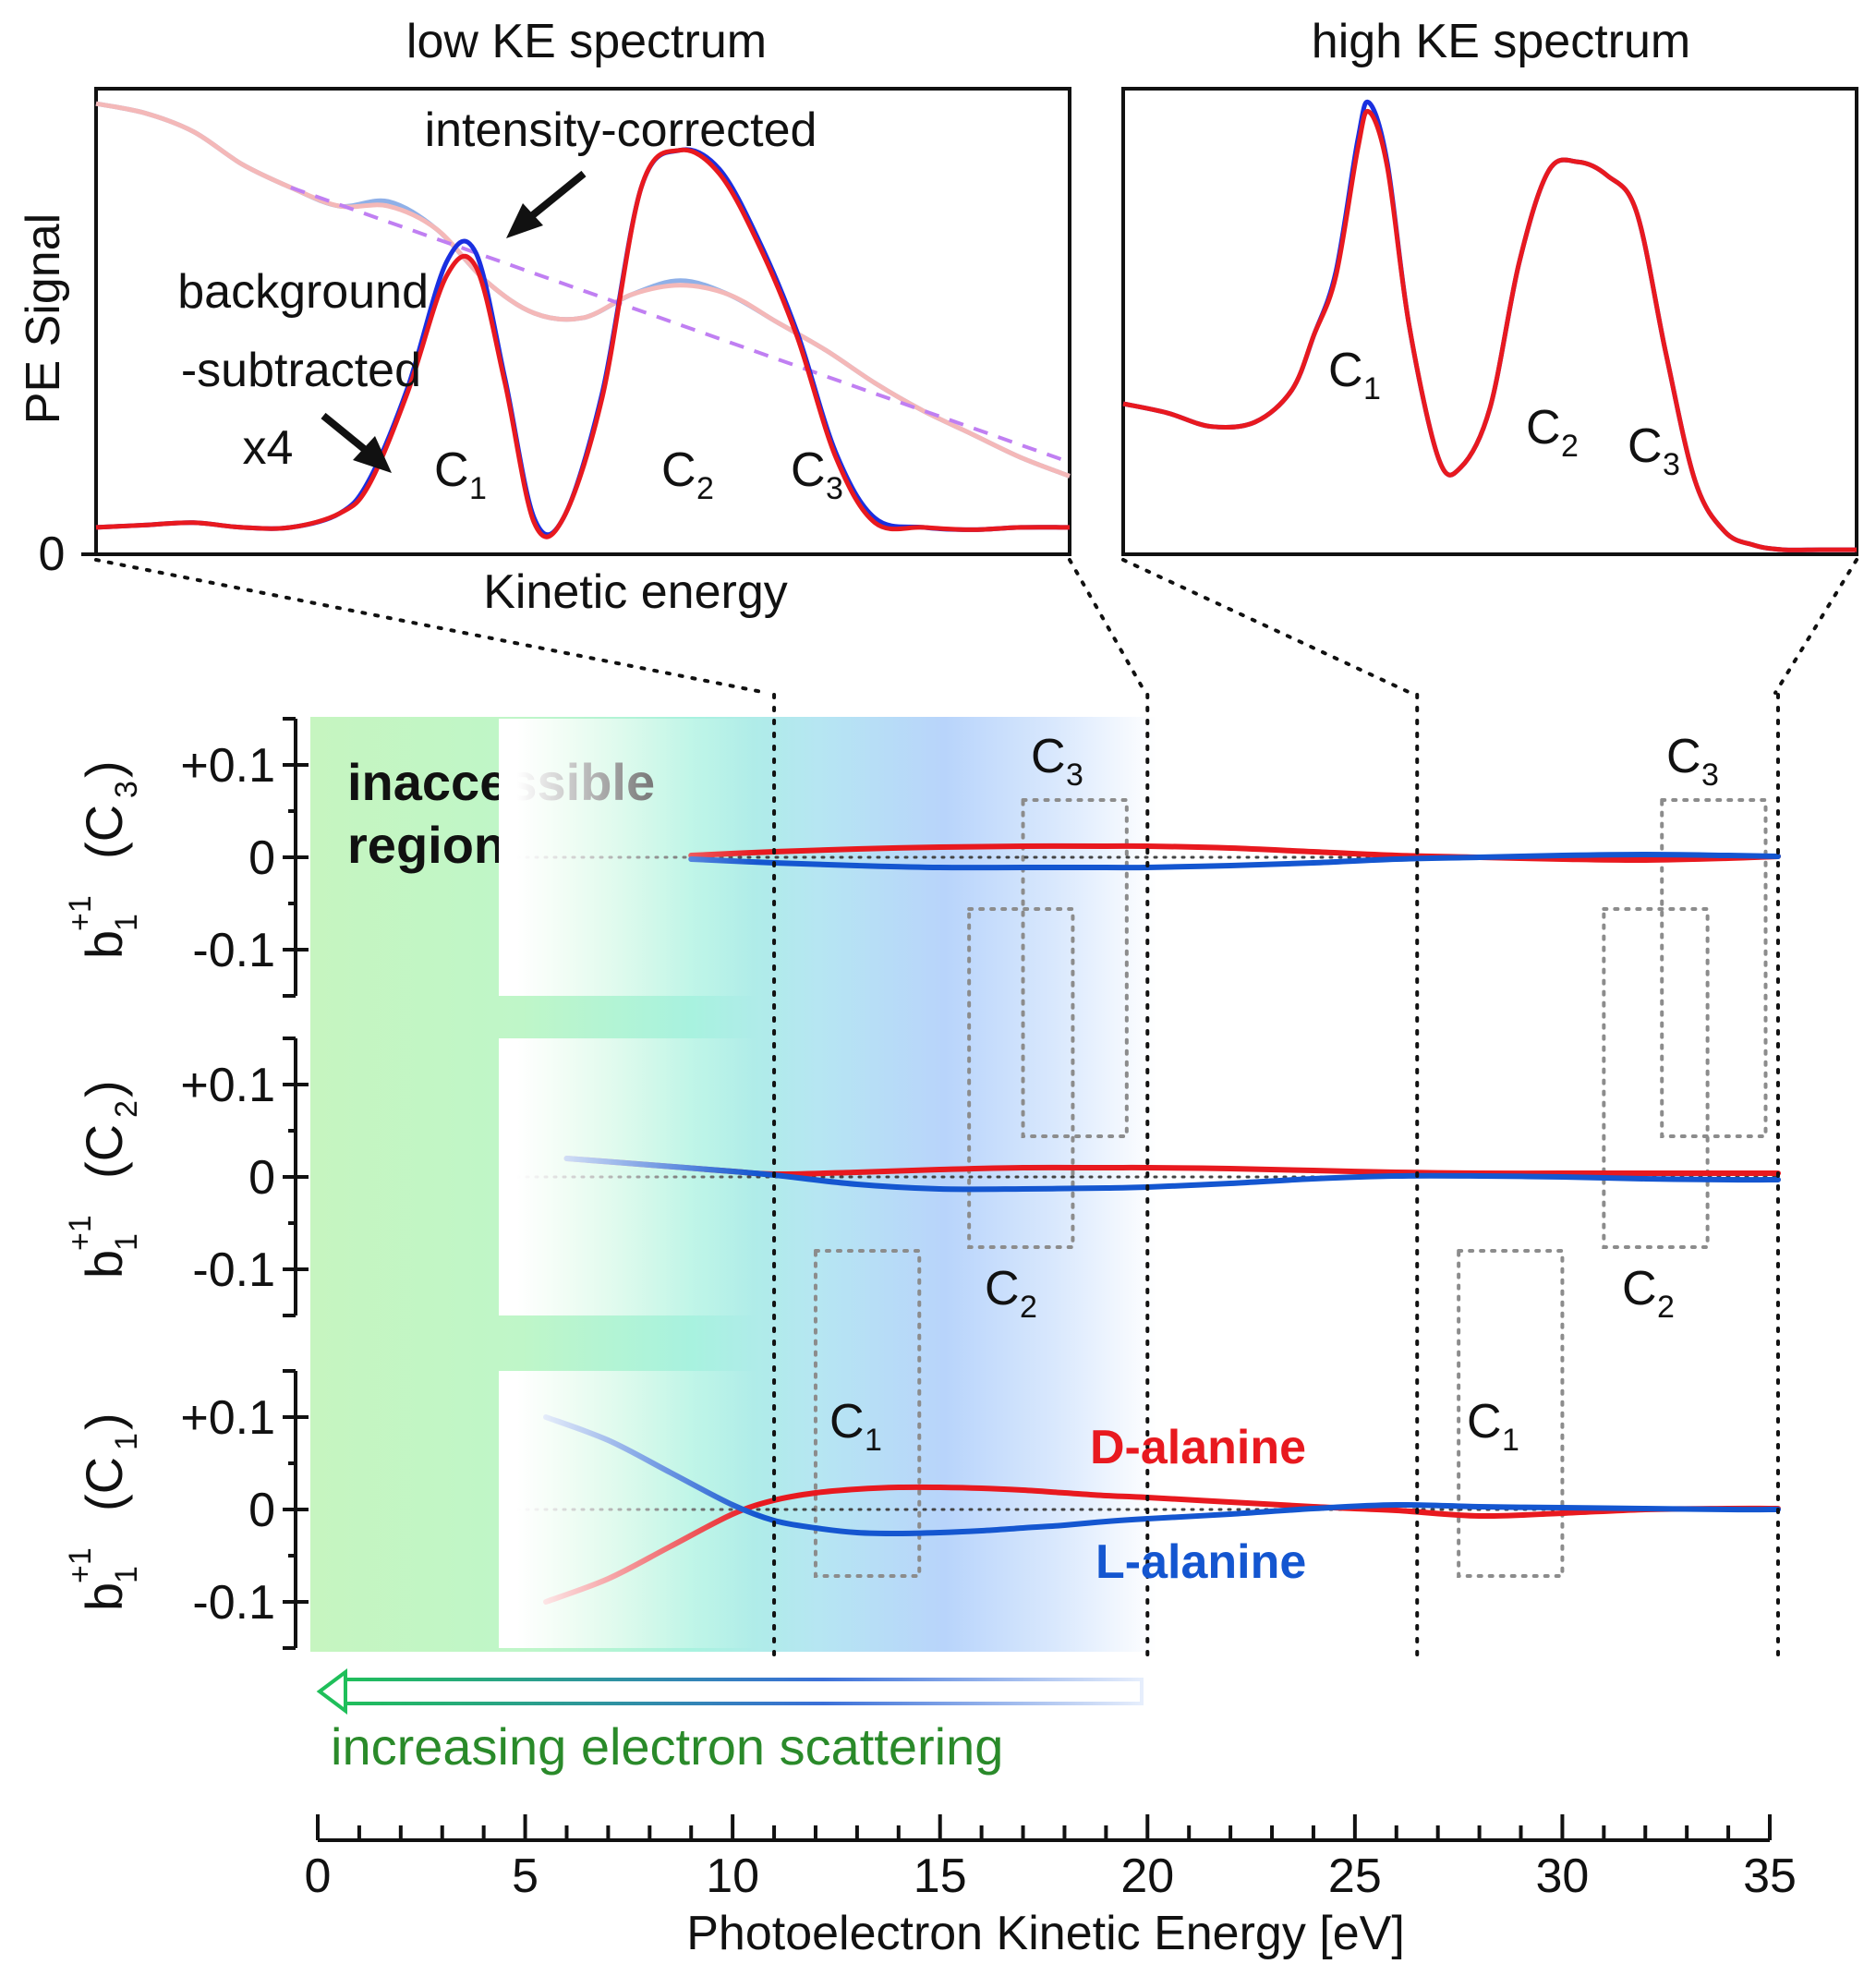 This screenshot has height=1964, width=1876. Describe the element at coordinates (126, 789) in the screenshot. I see `b1-ylabel-part-4: 3` at that location.